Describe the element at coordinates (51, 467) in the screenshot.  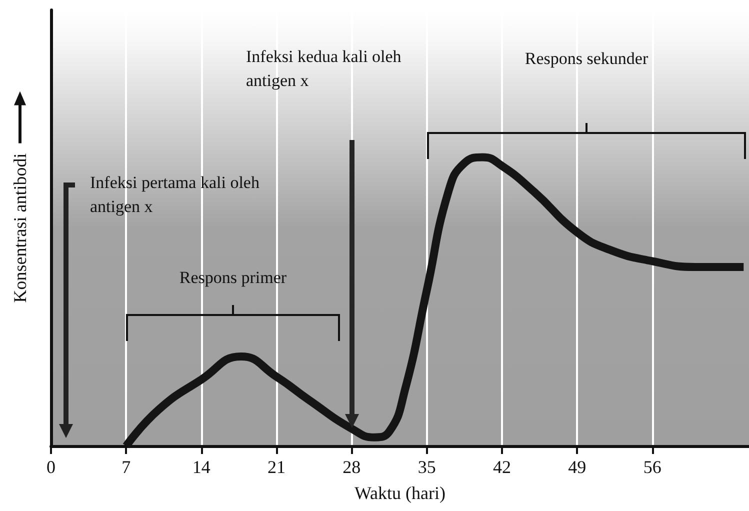
I see `x-tick-label: 0` at that location.